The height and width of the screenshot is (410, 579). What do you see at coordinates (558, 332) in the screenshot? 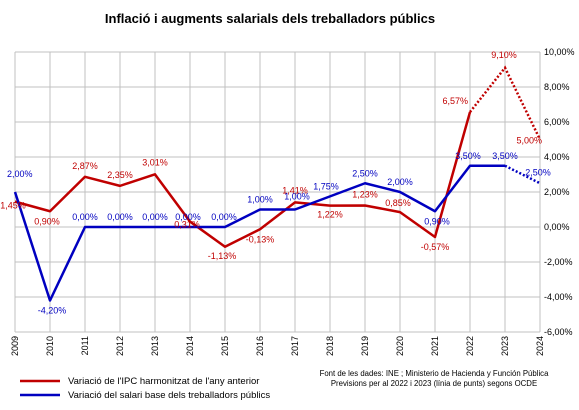
I see `y-tick-label: -6,00%` at bounding box center [558, 332].